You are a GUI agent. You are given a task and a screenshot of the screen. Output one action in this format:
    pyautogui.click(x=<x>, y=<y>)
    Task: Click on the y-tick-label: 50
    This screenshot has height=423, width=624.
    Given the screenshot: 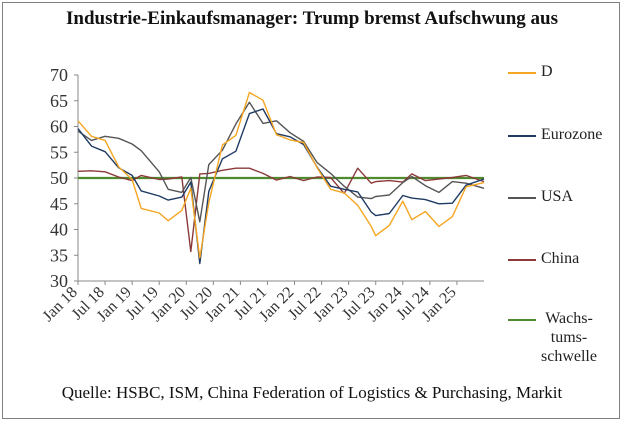 What is the action you would take?
    pyautogui.click(x=59, y=178)
    